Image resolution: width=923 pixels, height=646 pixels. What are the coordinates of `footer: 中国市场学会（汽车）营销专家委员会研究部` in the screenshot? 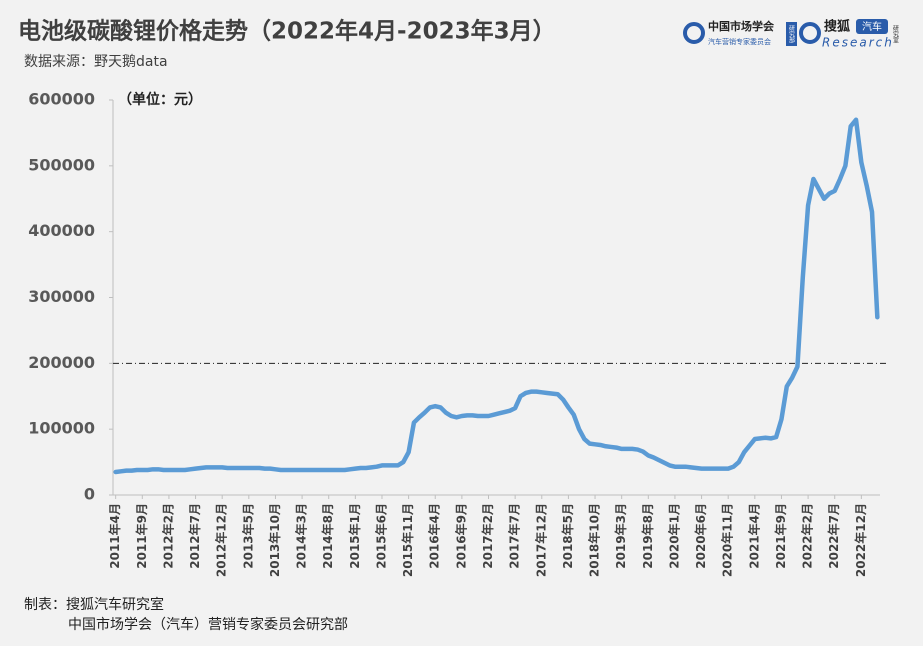 It's located at (208, 624).